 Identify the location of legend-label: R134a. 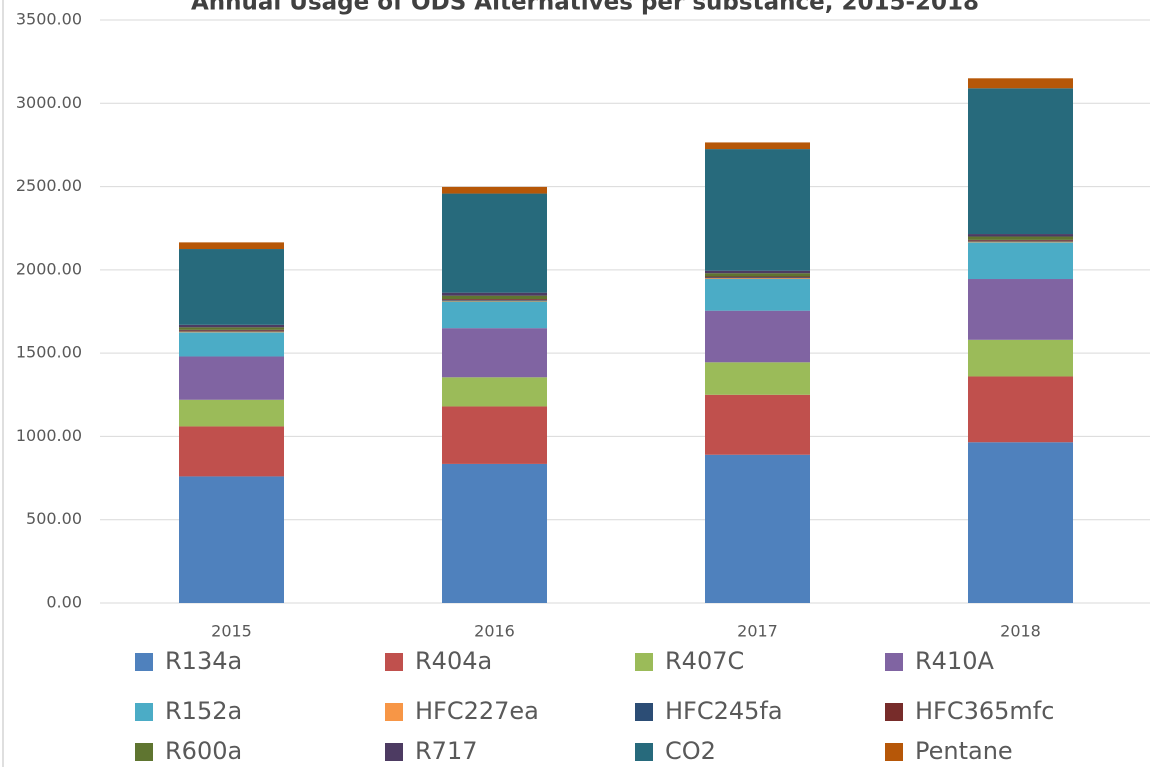
(203, 661).